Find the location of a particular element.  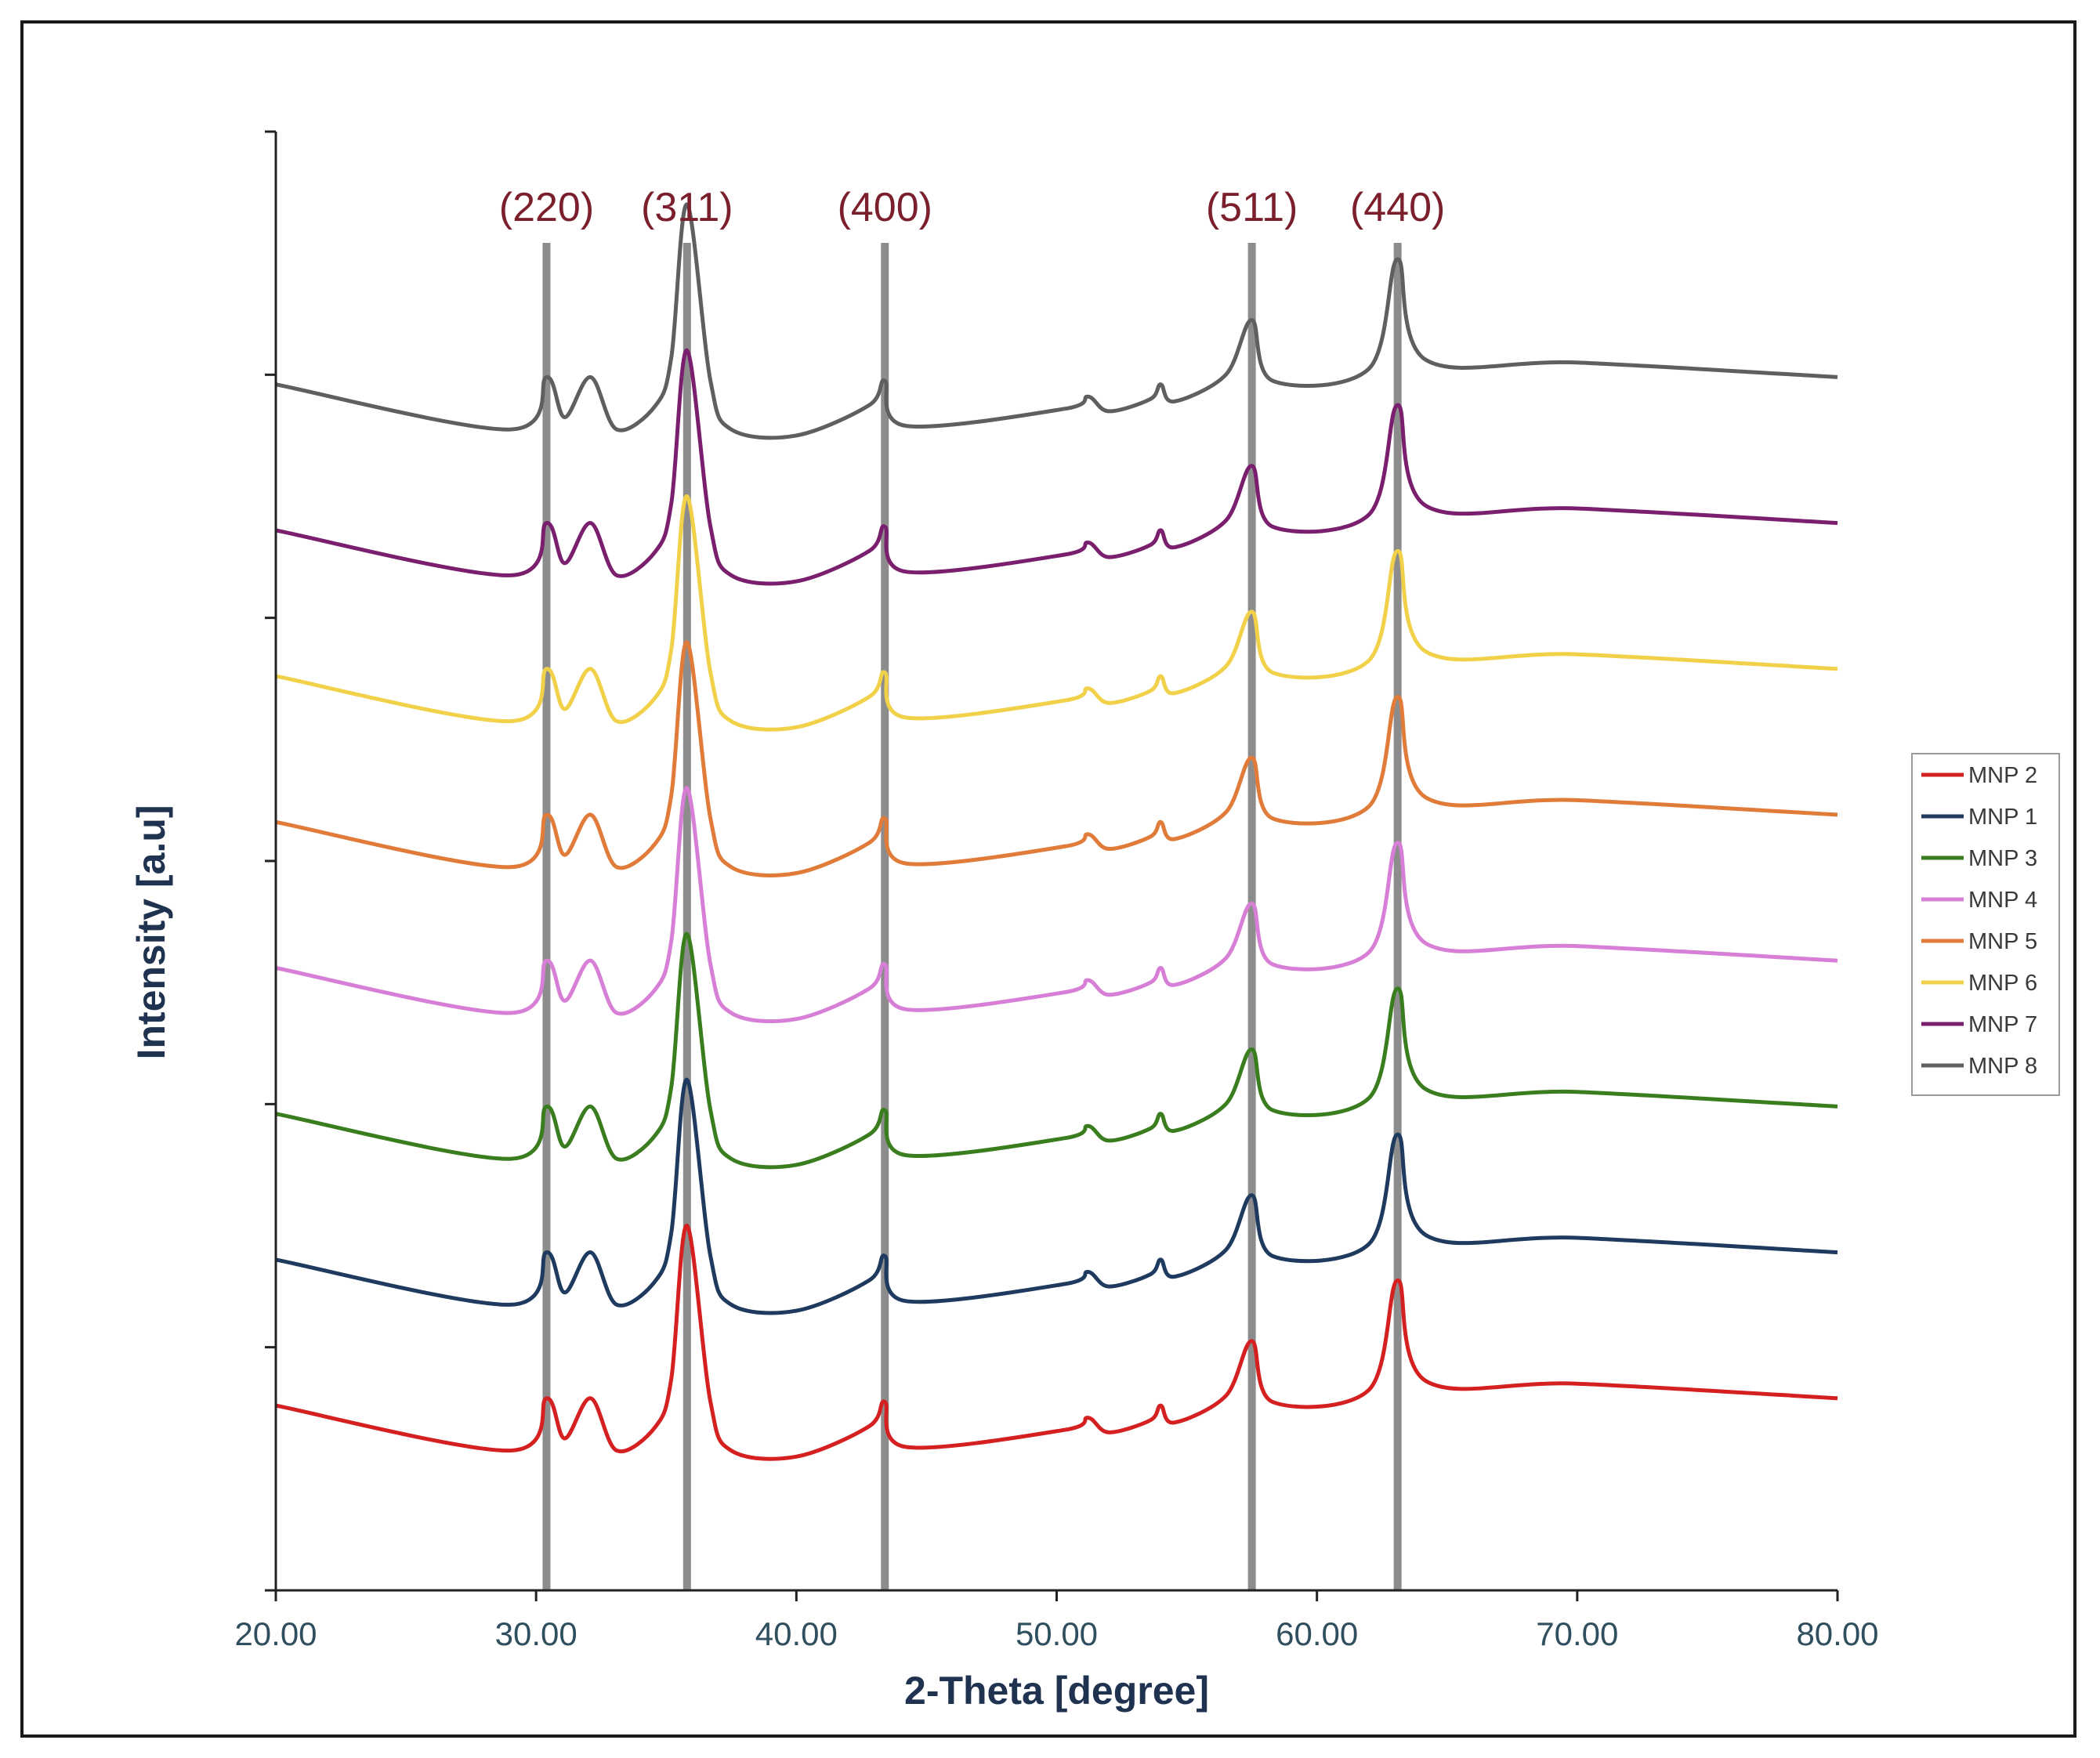

y-ticks is located at coordinates (270, 861).